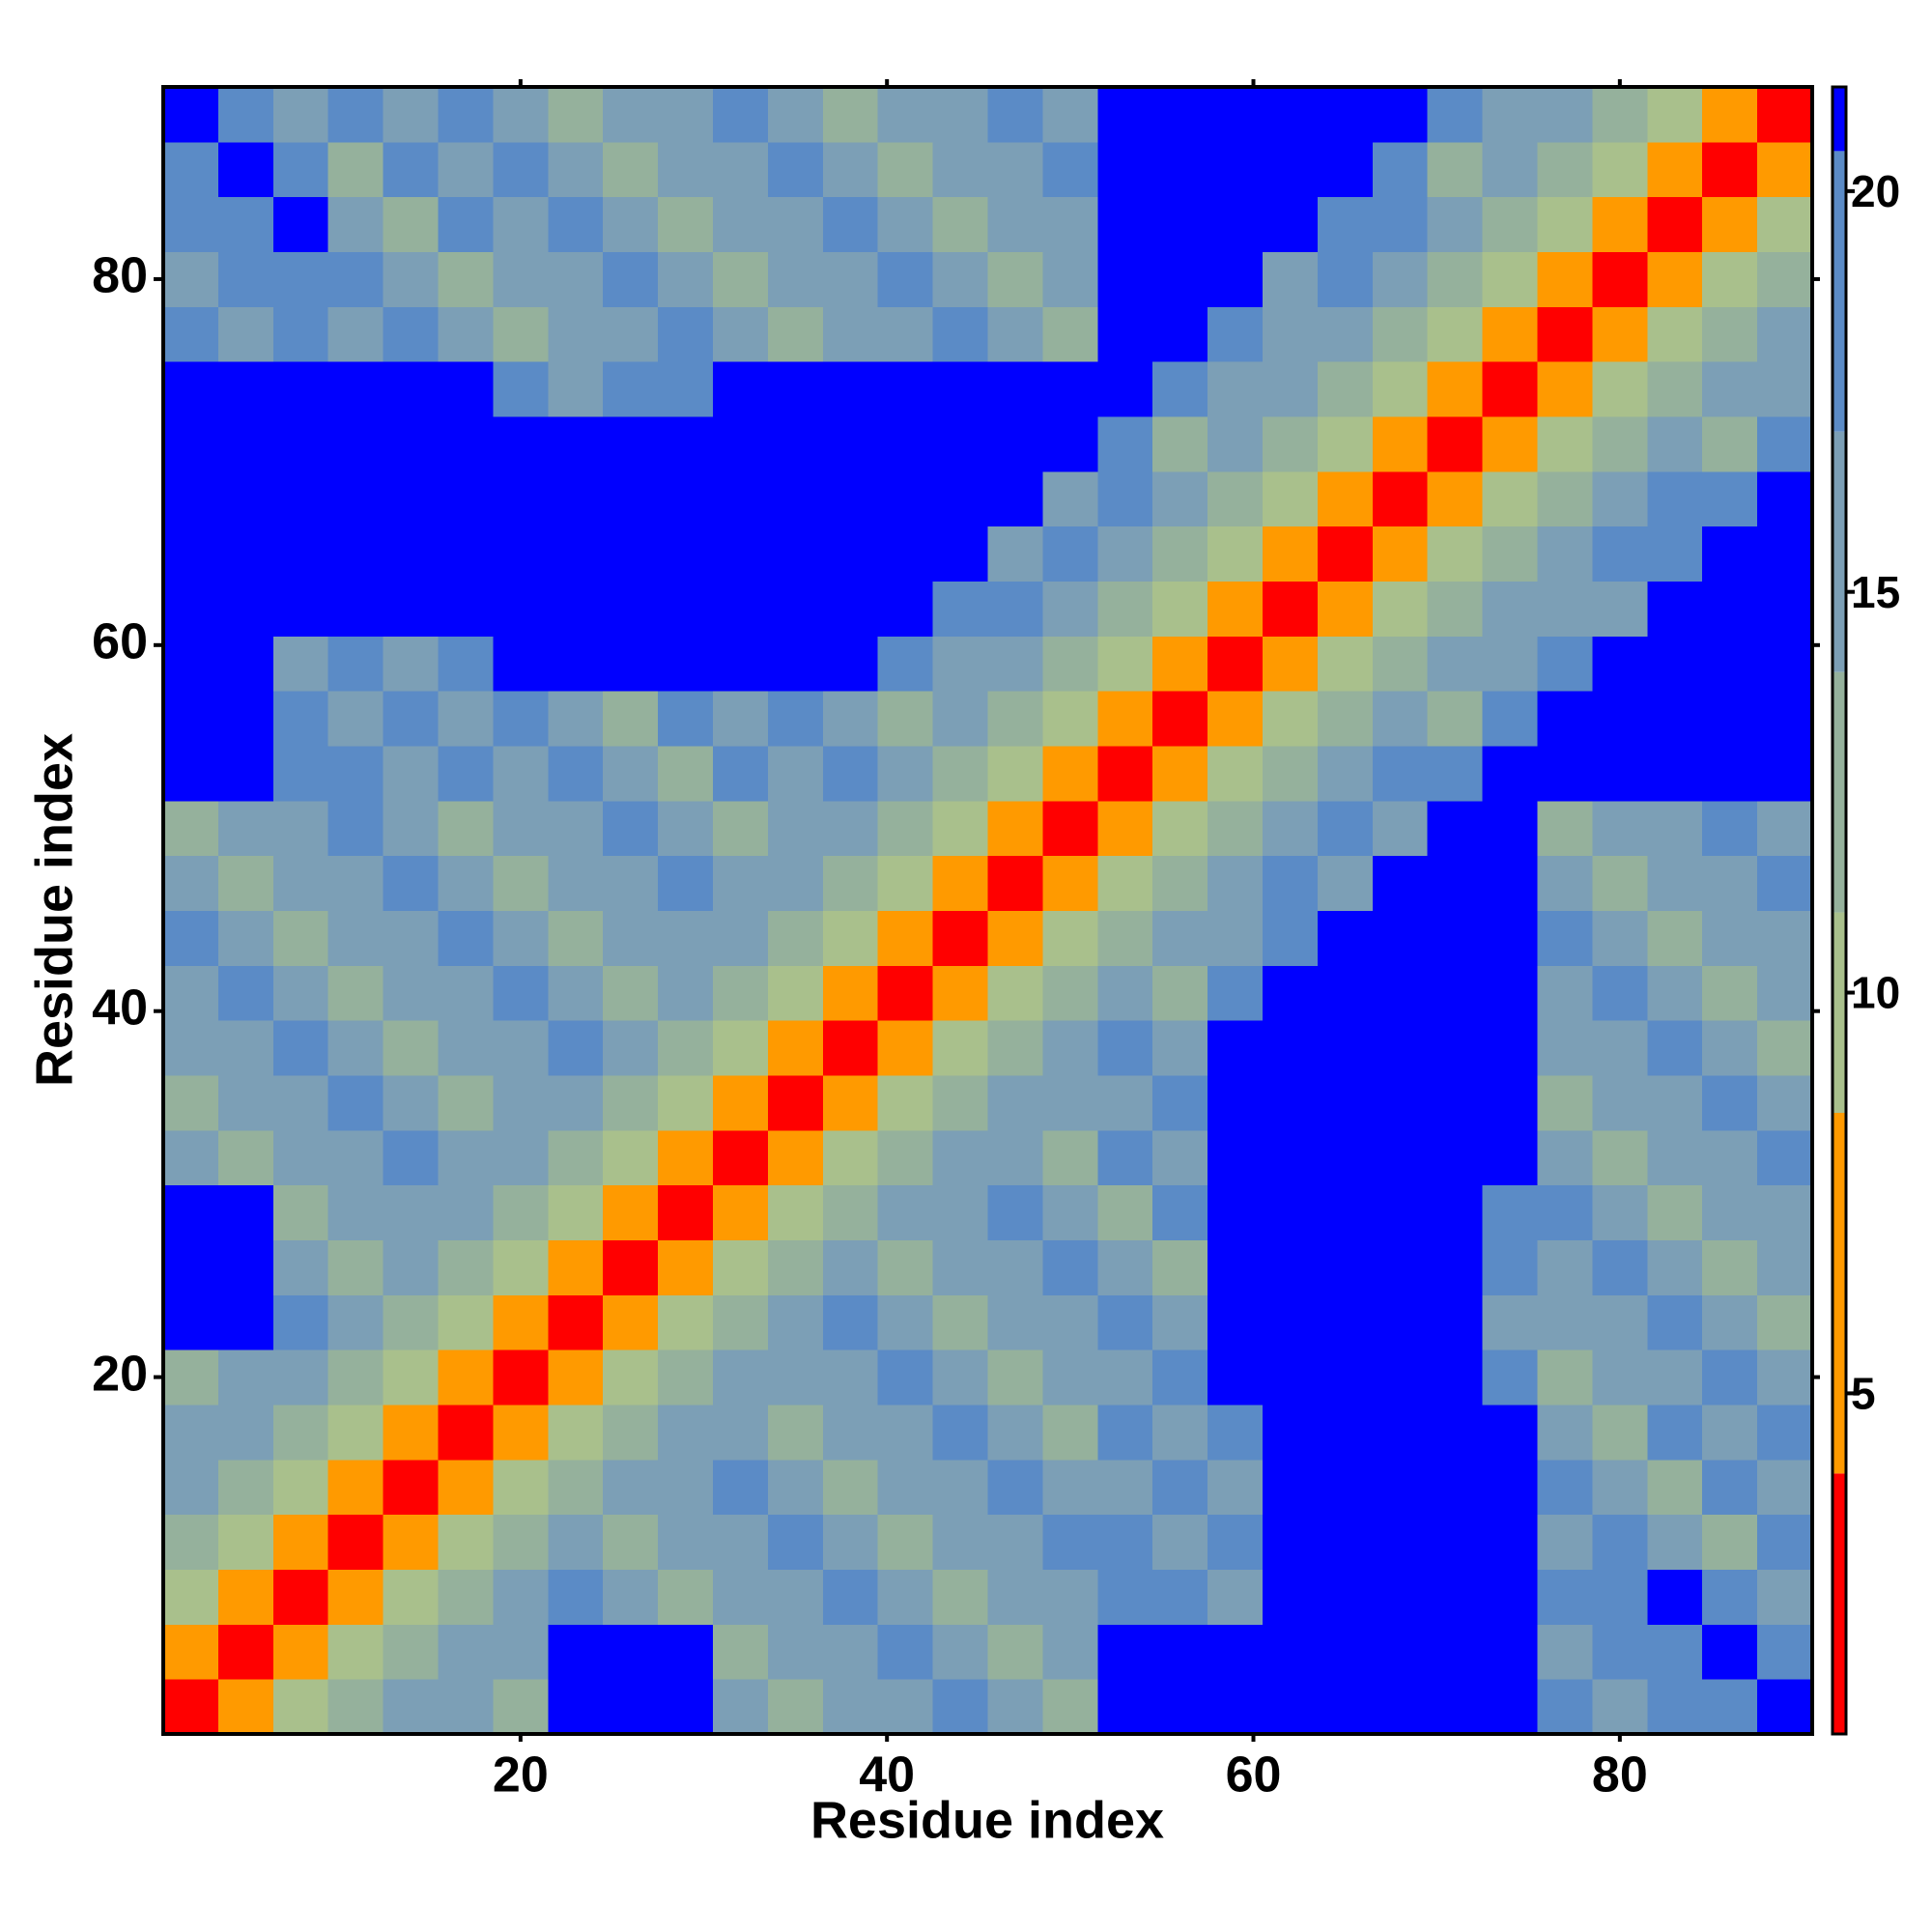 This screenshot has height=1932, width=1932. I want to click on colorbar-segment, so click(1839, 1603).